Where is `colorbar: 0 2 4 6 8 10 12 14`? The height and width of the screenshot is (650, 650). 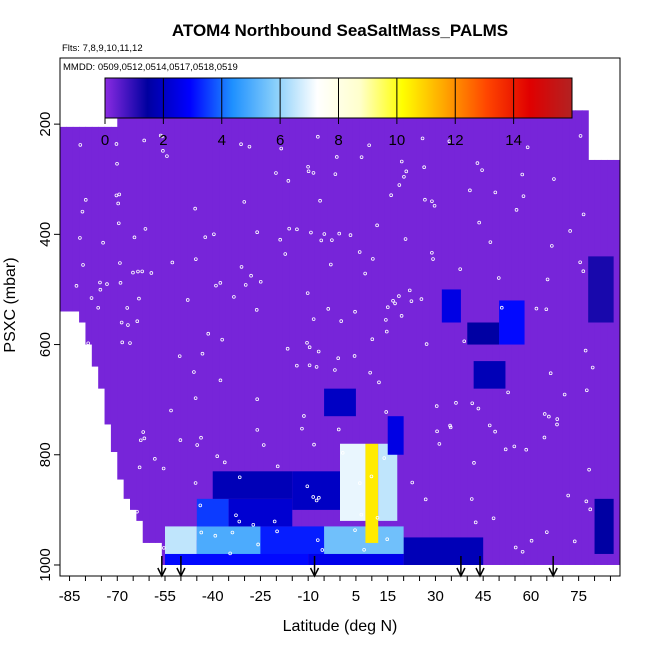 colorbar: 0 2 4 6 8 10 12 14 is located at coordinates (337, 113).